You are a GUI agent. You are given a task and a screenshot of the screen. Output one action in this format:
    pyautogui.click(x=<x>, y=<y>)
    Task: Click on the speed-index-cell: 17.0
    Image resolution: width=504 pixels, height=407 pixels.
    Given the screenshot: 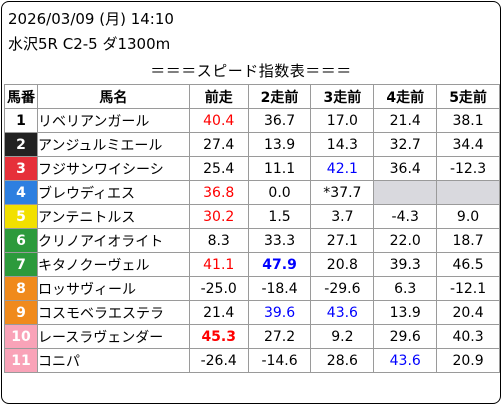 What is the action you would take?
    pyautogui.click(x=342, y=120)
    